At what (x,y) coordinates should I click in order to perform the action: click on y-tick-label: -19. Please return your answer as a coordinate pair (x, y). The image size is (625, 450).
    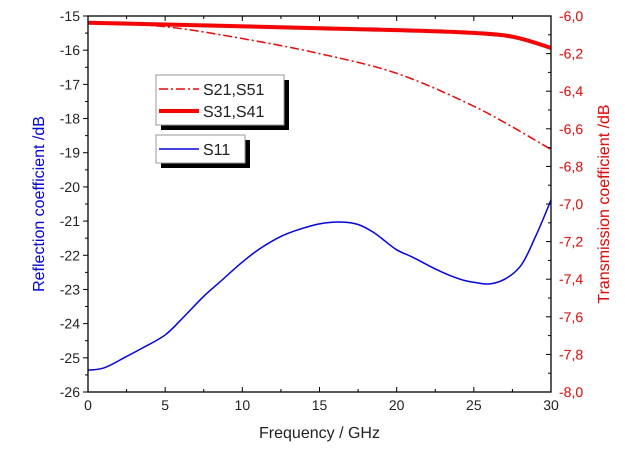
    Looking at the image, I should click on (70, 152).